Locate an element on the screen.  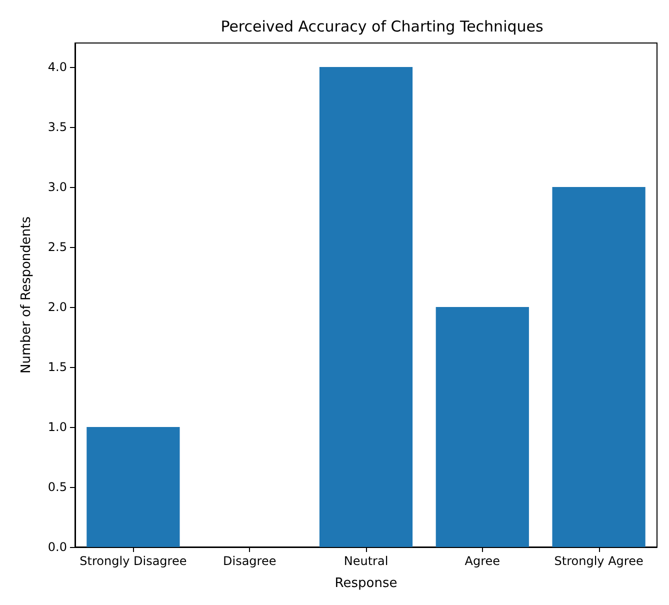
x-axis-title: Response is located at coordinates (366, 583).